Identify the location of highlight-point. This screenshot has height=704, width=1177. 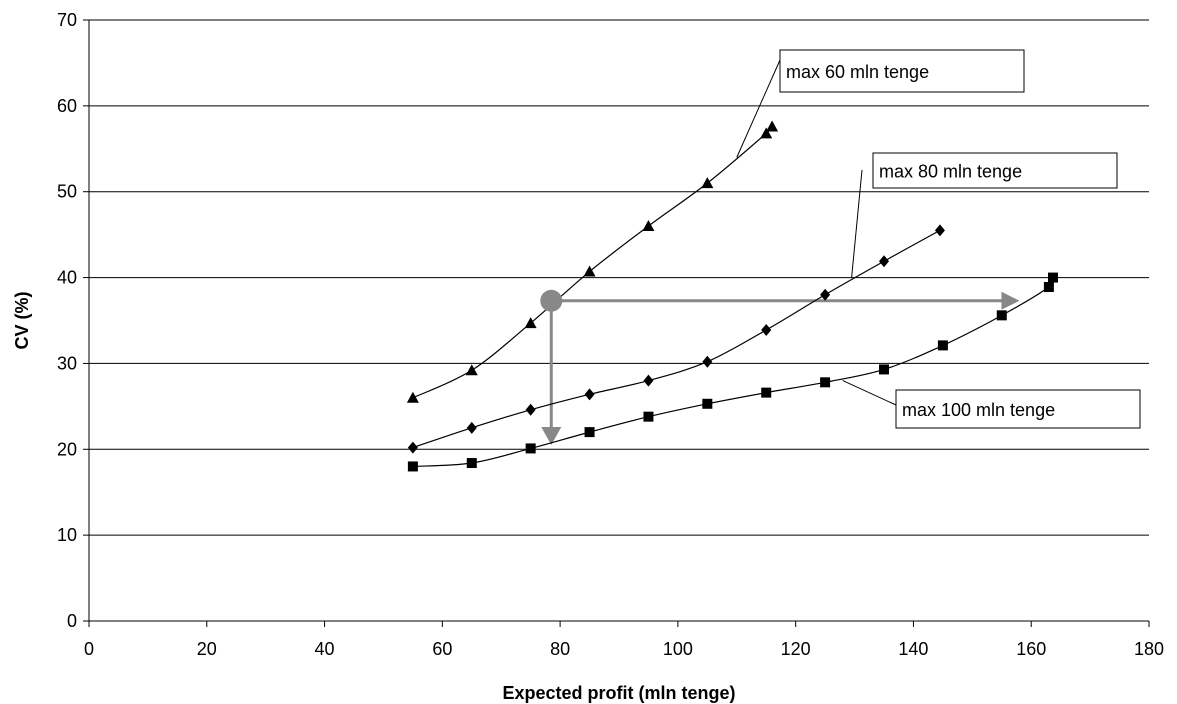
(551, 300).